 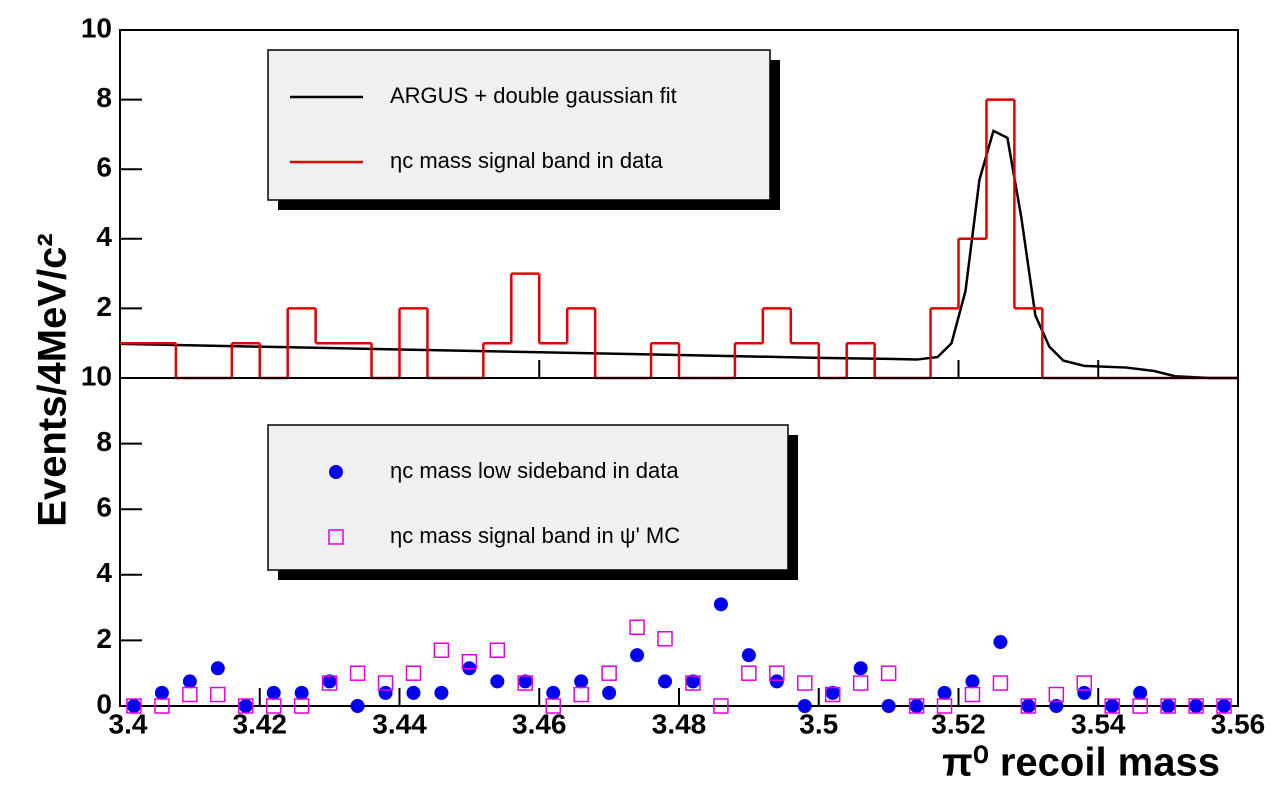 I want to click on legend-label: ηc mass low sideband in data, so click(x=534, y=470).